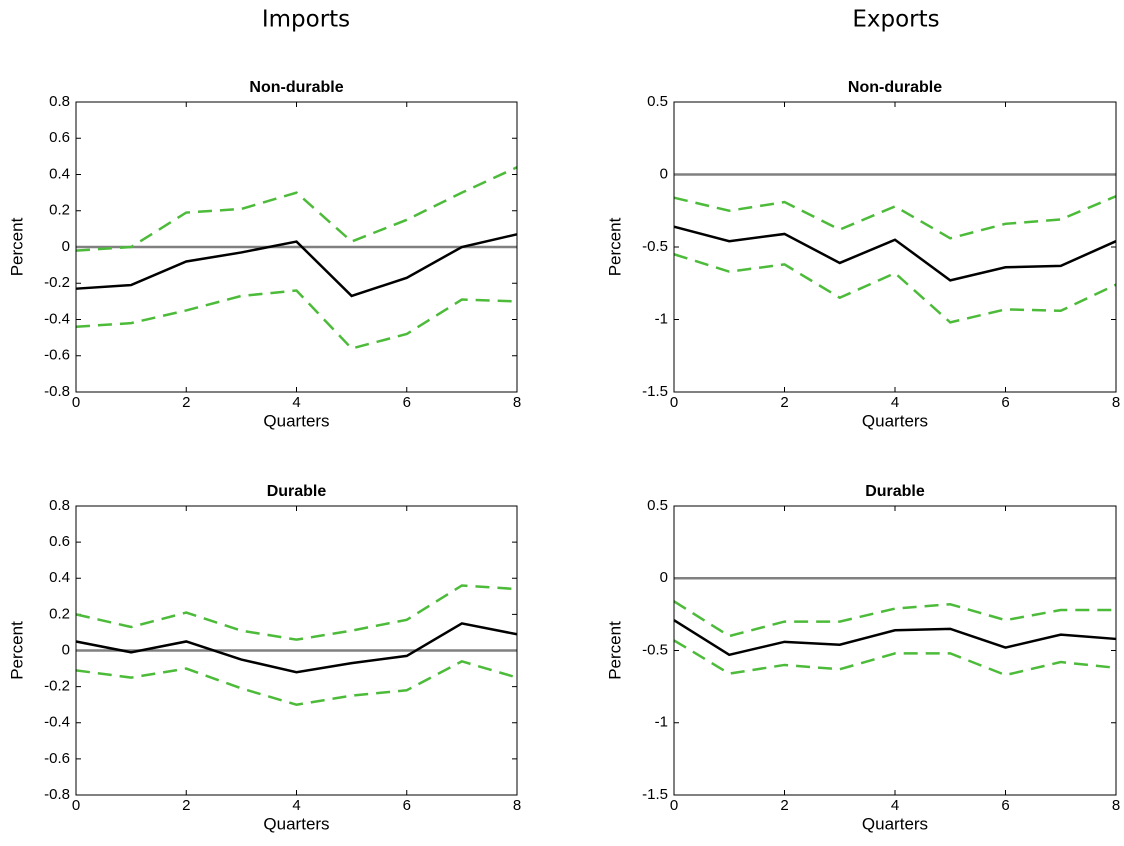 This screenshot has width=1124, height=846. Describe the element at coordinates (306, 20) in the screenshot. I see `column-title: Imports` at that location.